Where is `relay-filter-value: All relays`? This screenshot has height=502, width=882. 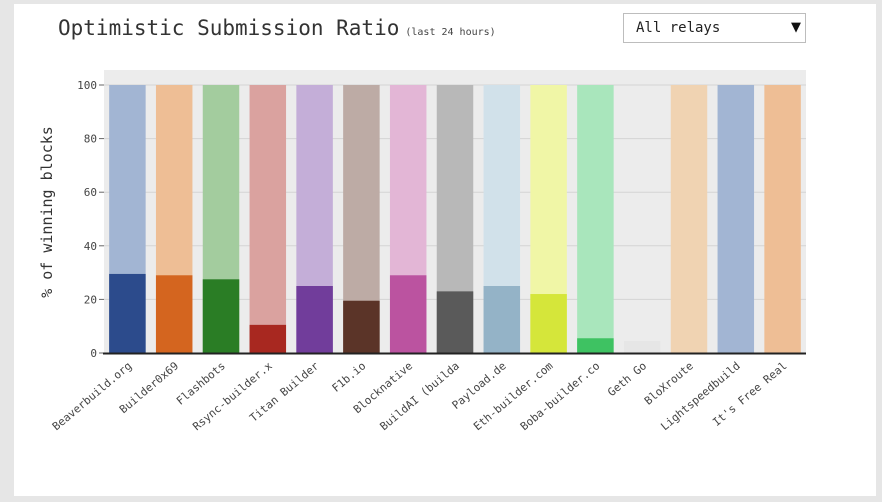 relay-filter-value: All relays is located at coordinates (678, 28).